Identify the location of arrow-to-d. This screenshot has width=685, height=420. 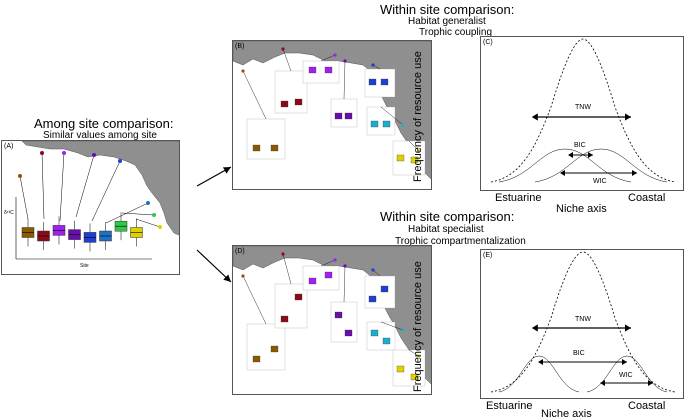
(214, 266).